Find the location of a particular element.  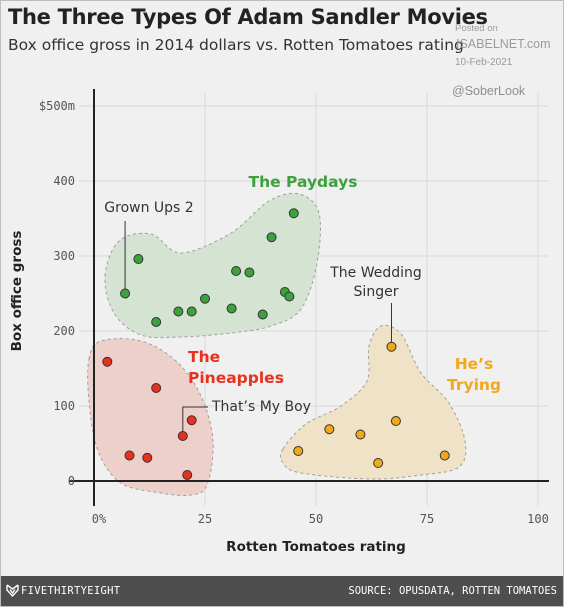

paydays-label: The Paydays is located at coordinates (303, 182).